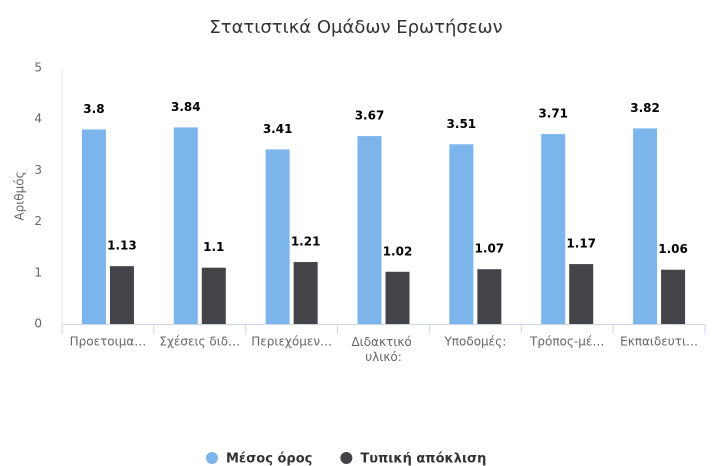 This screenshot has width=713, height=466. What do you see at coordinates (398, 251) in the screenshot?
I see `data-label: 1.02` at bounding box center [398, 251].